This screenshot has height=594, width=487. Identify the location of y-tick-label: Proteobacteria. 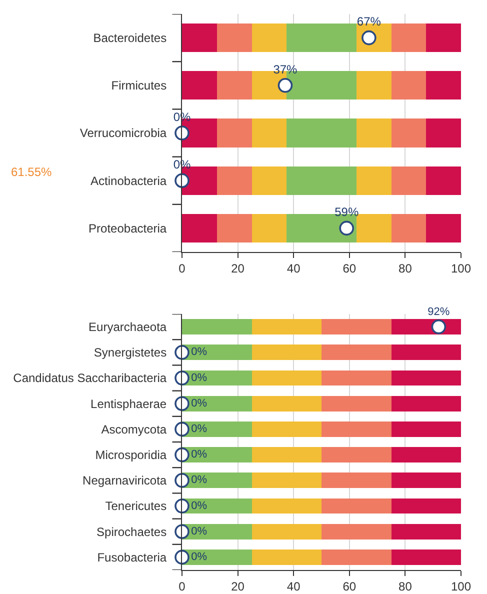
(127, 228).